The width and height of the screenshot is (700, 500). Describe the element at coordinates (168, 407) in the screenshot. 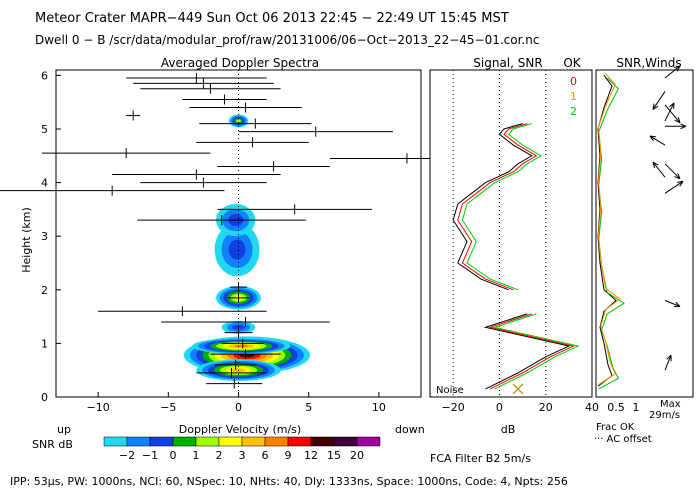

I see `x-tick-label: −5` at that location.